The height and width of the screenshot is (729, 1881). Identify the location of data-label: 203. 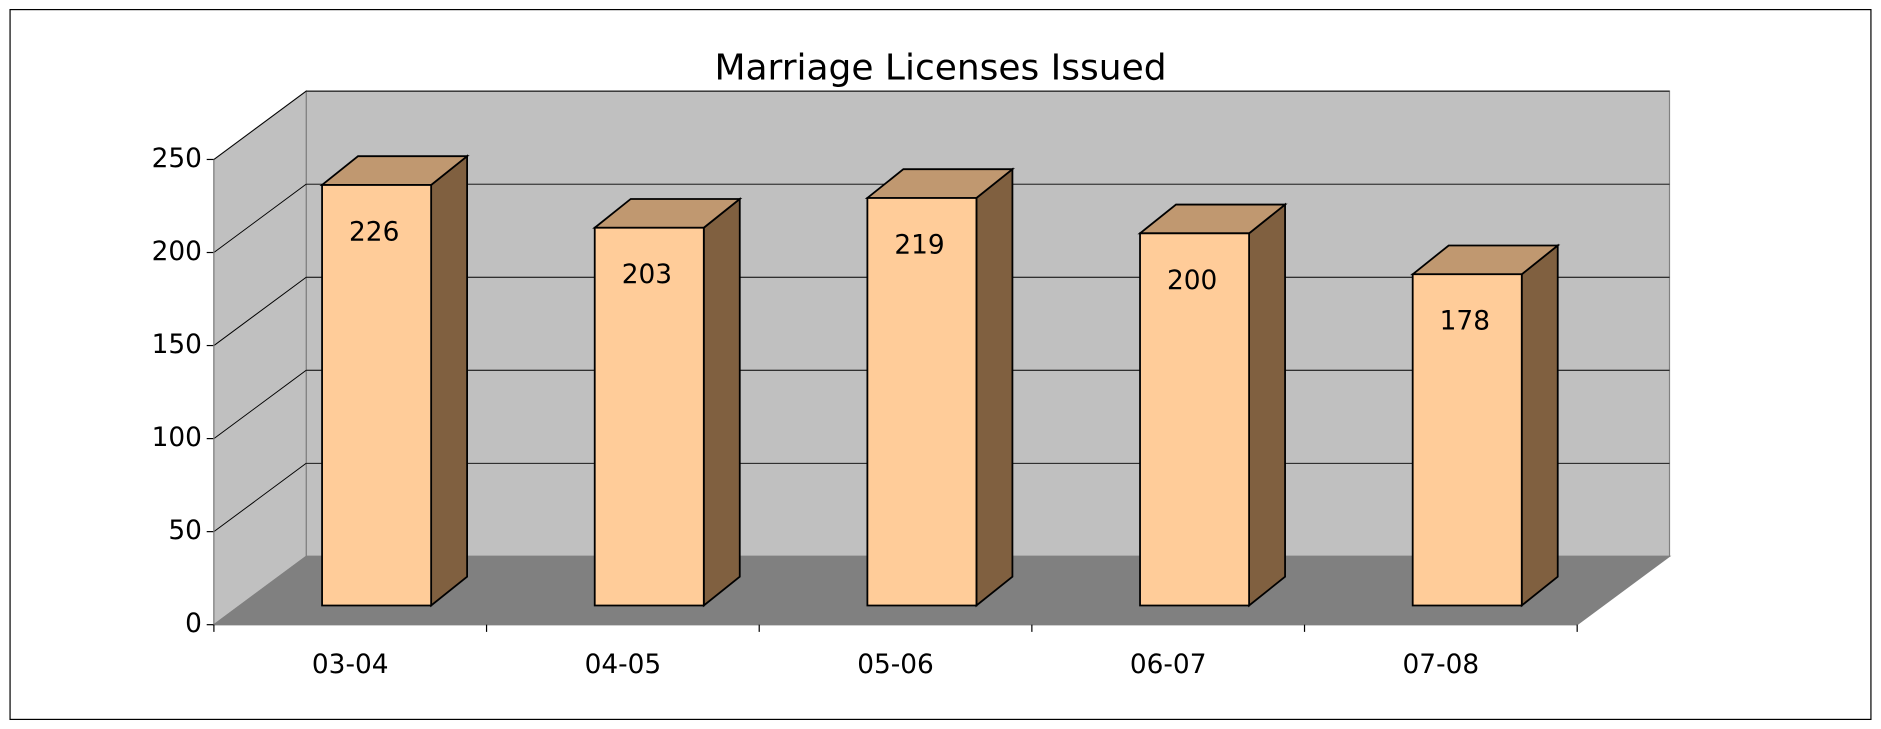
(647, 275).